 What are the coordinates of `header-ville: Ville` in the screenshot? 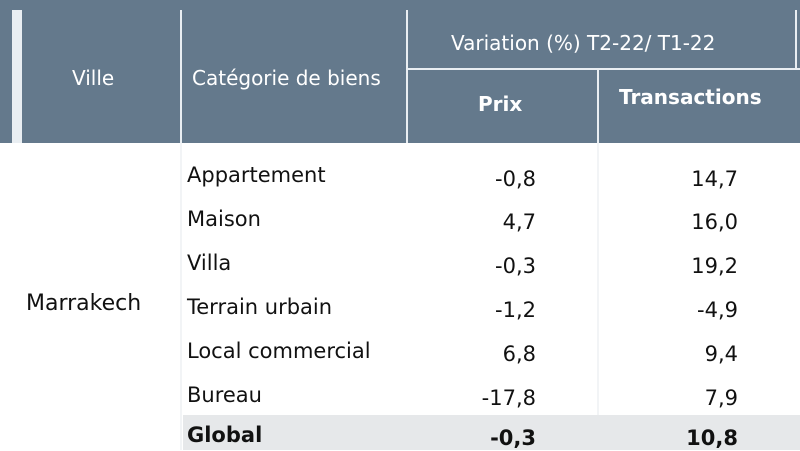 It's located at (93, 78).